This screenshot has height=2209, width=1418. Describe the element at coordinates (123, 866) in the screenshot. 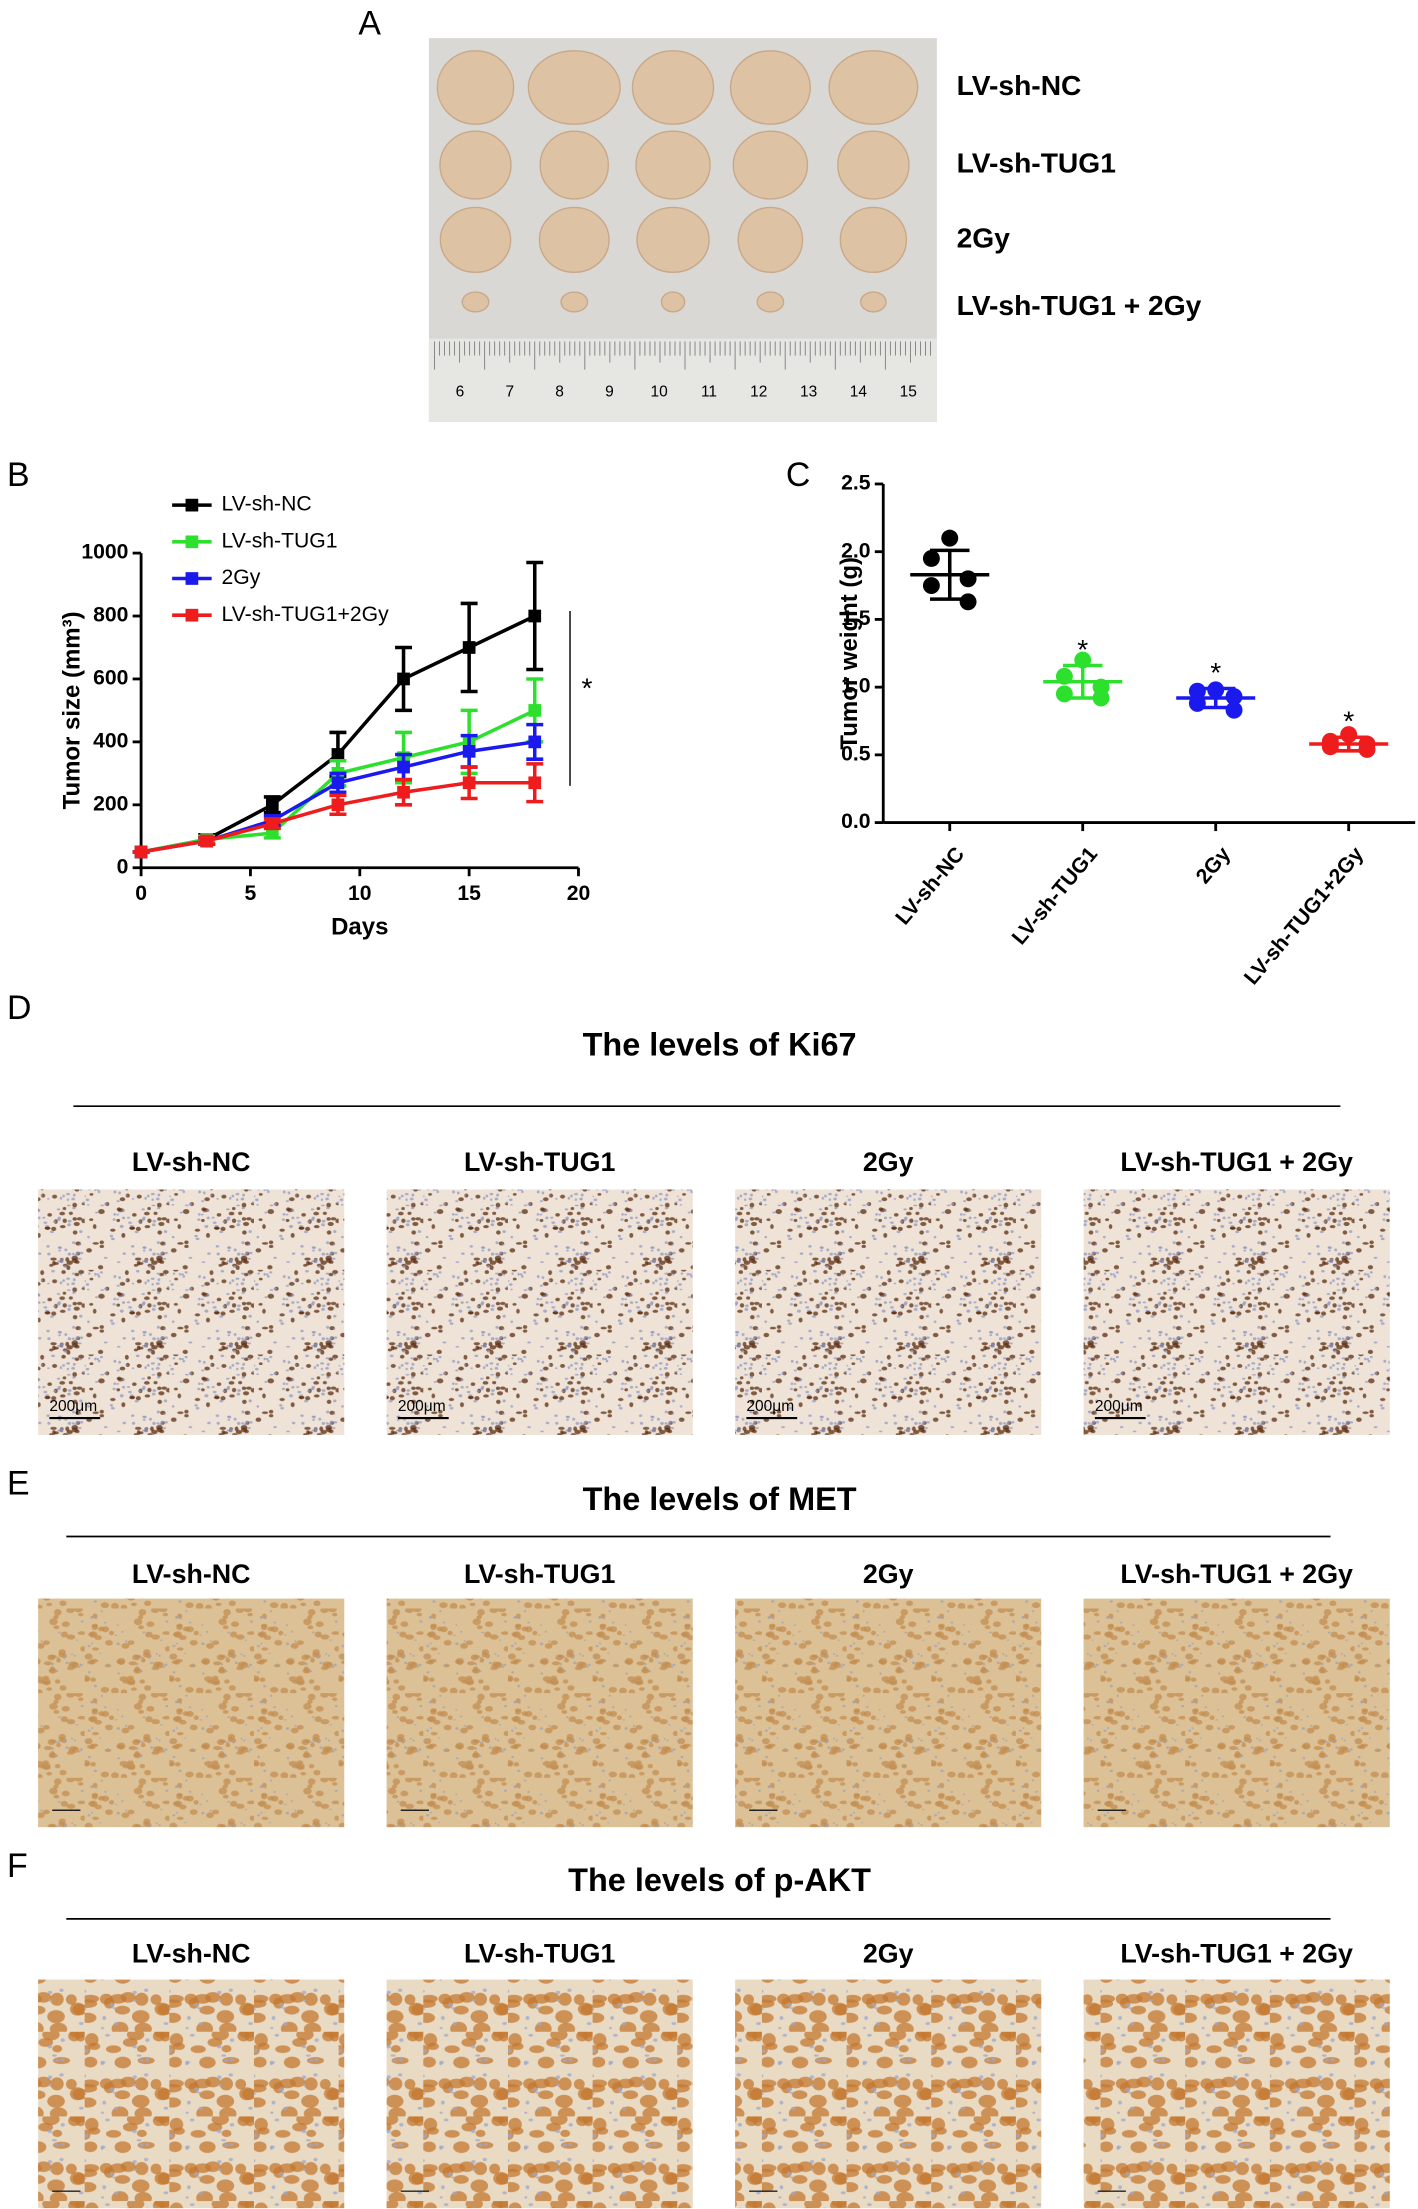

I see `y-tick-label: 0` at that location.